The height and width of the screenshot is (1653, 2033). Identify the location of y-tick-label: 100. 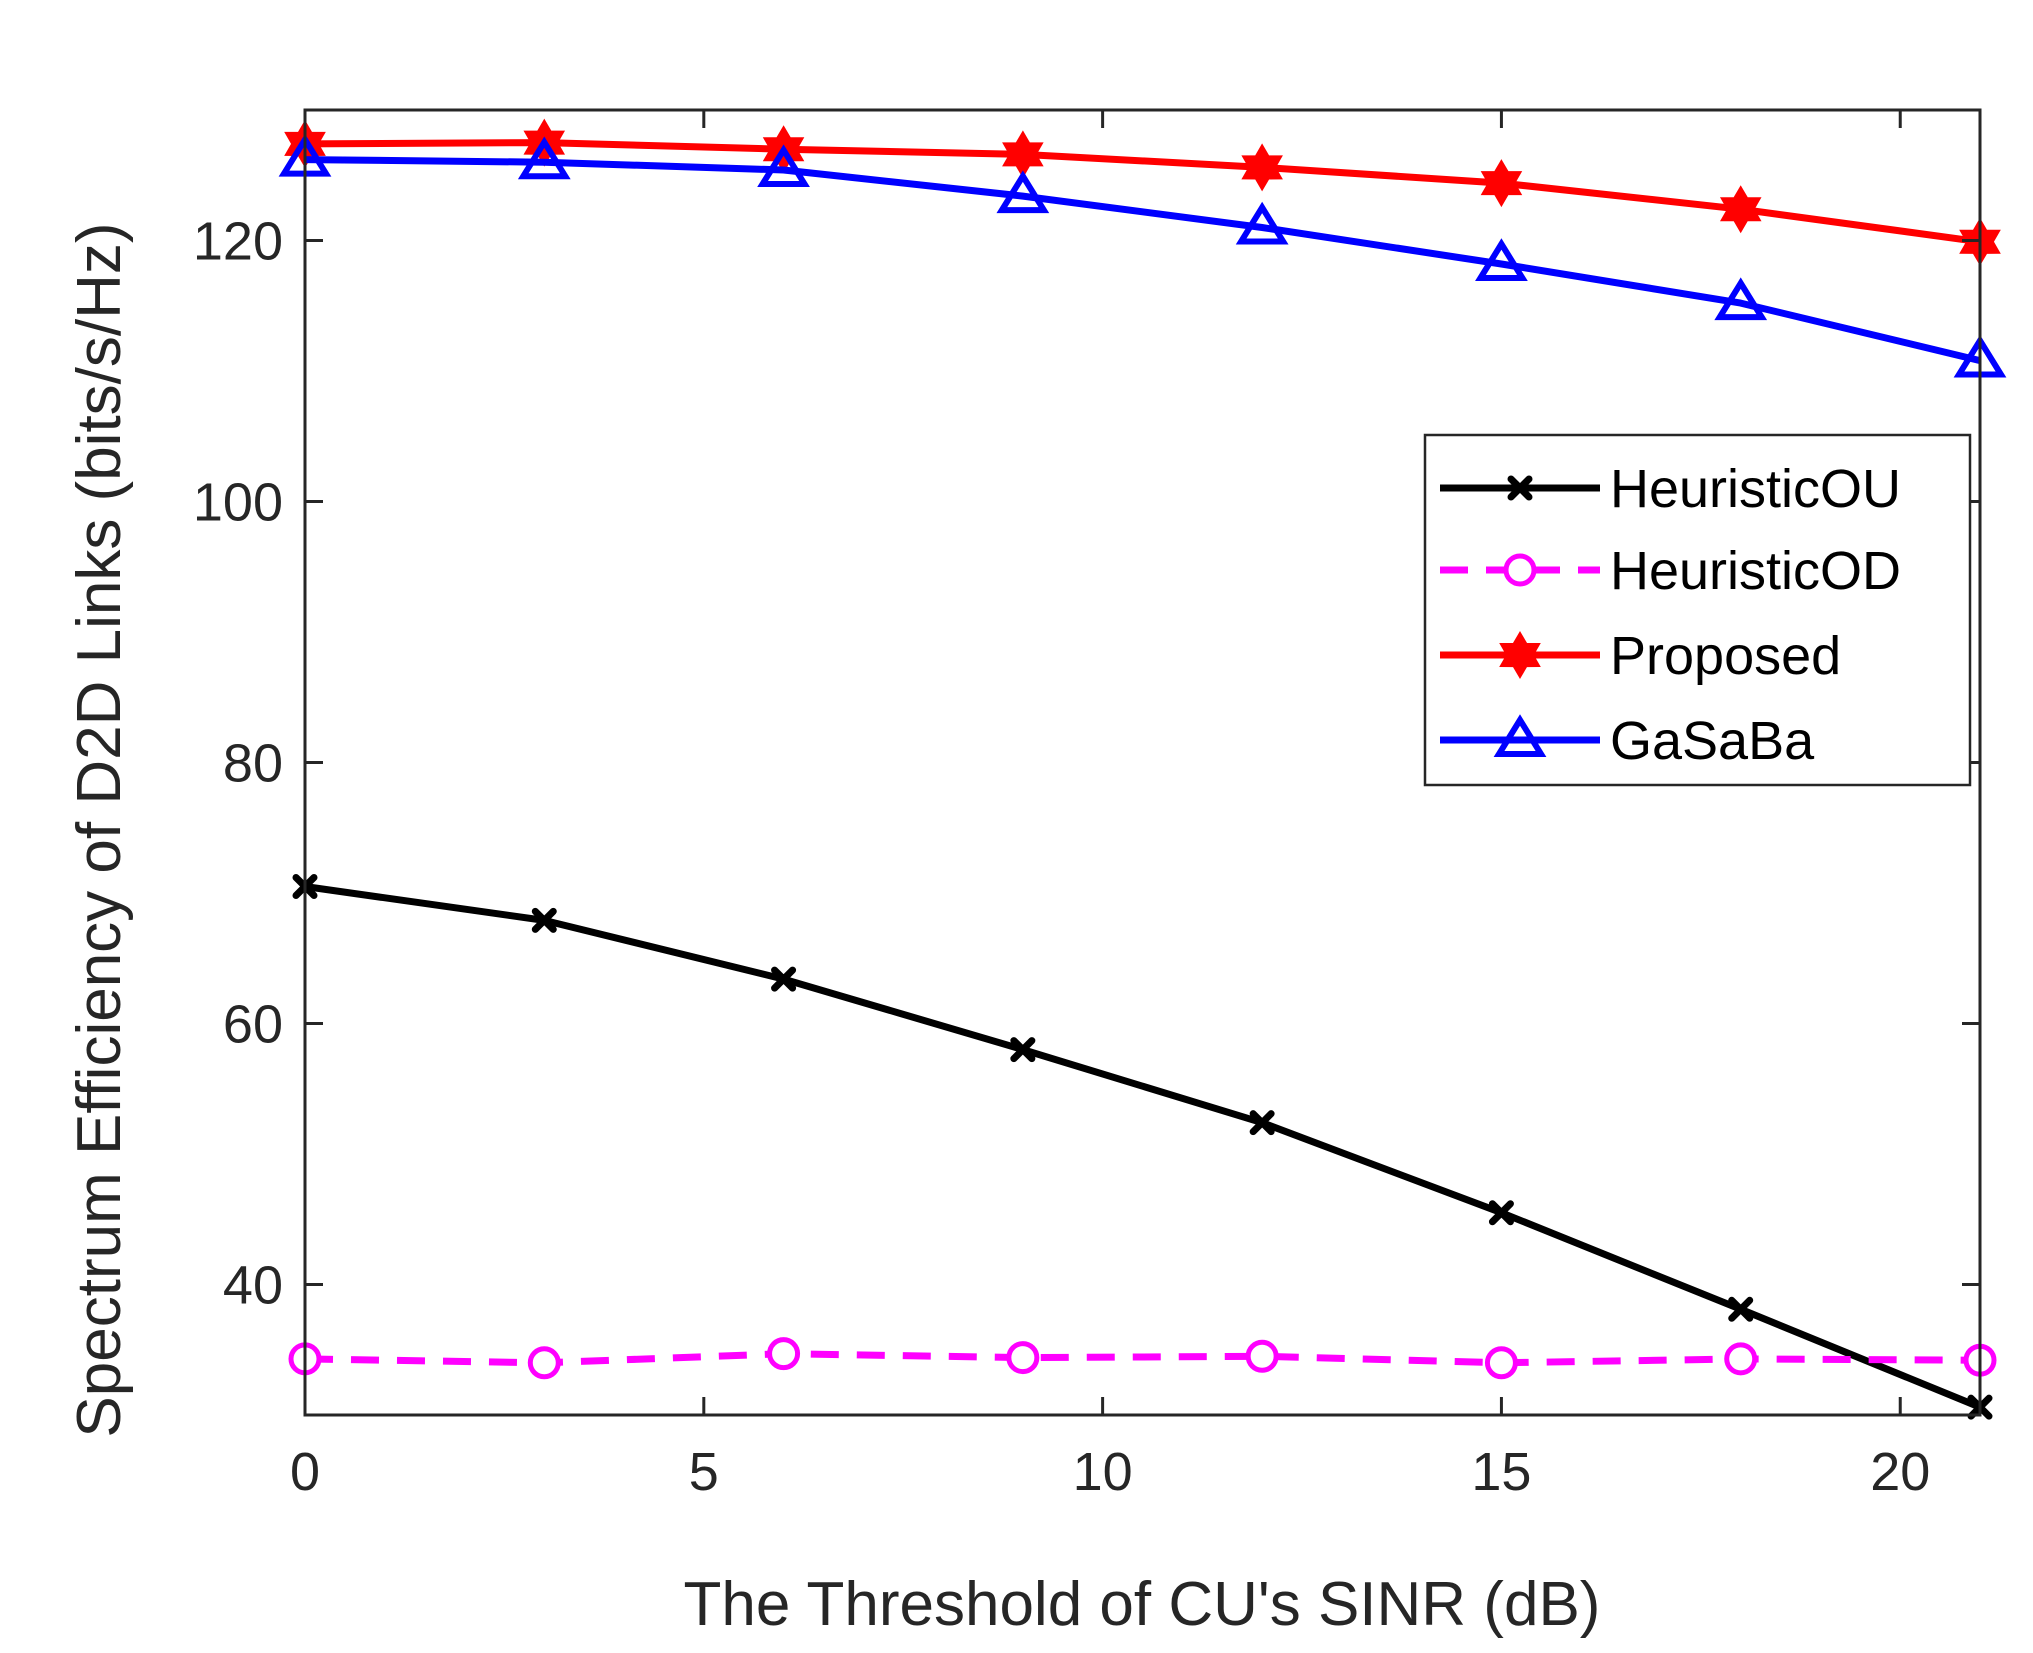
(238, 503).